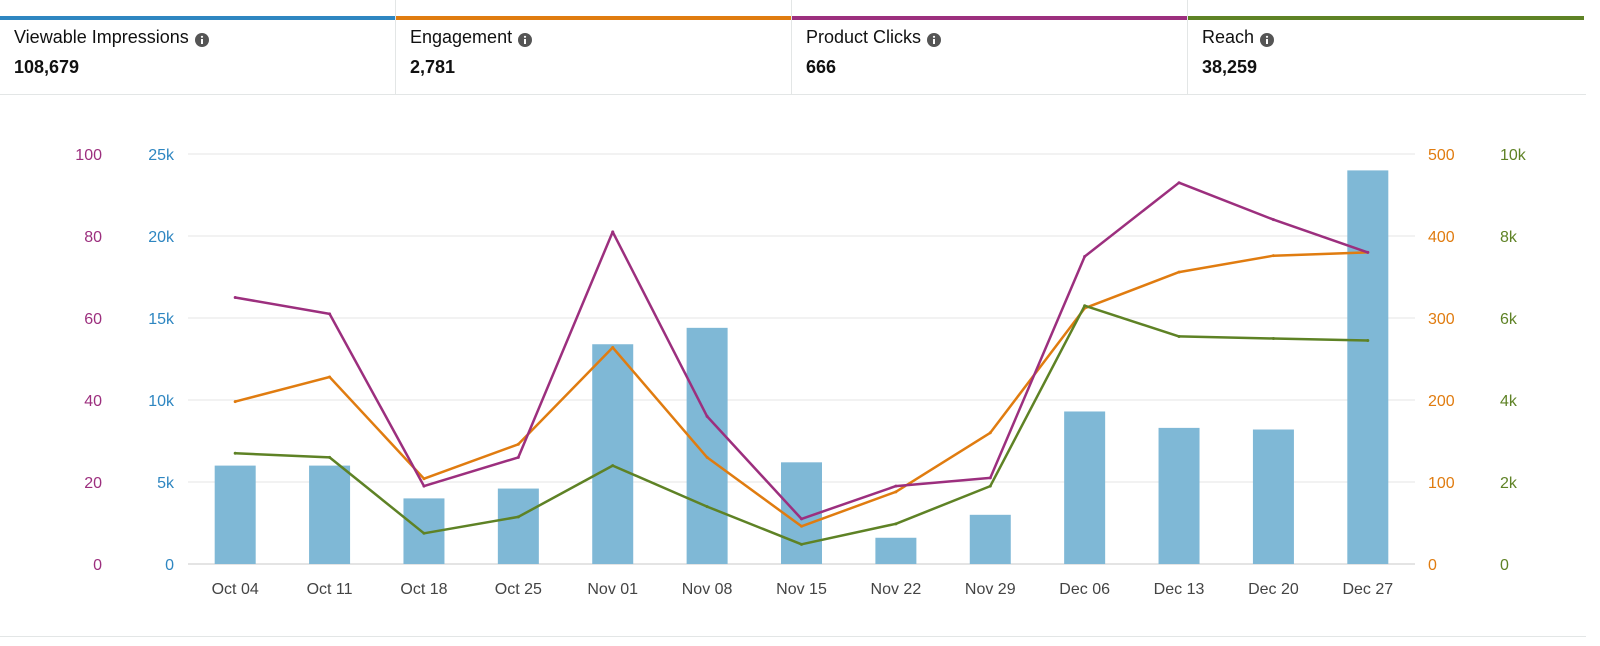 This screenshot has width=1600, height=646. What do you see at coordinates (1441, 319) in the screenshot?
I see `y-tick-label-engagement: 300` at bounding box center [1441, 319].